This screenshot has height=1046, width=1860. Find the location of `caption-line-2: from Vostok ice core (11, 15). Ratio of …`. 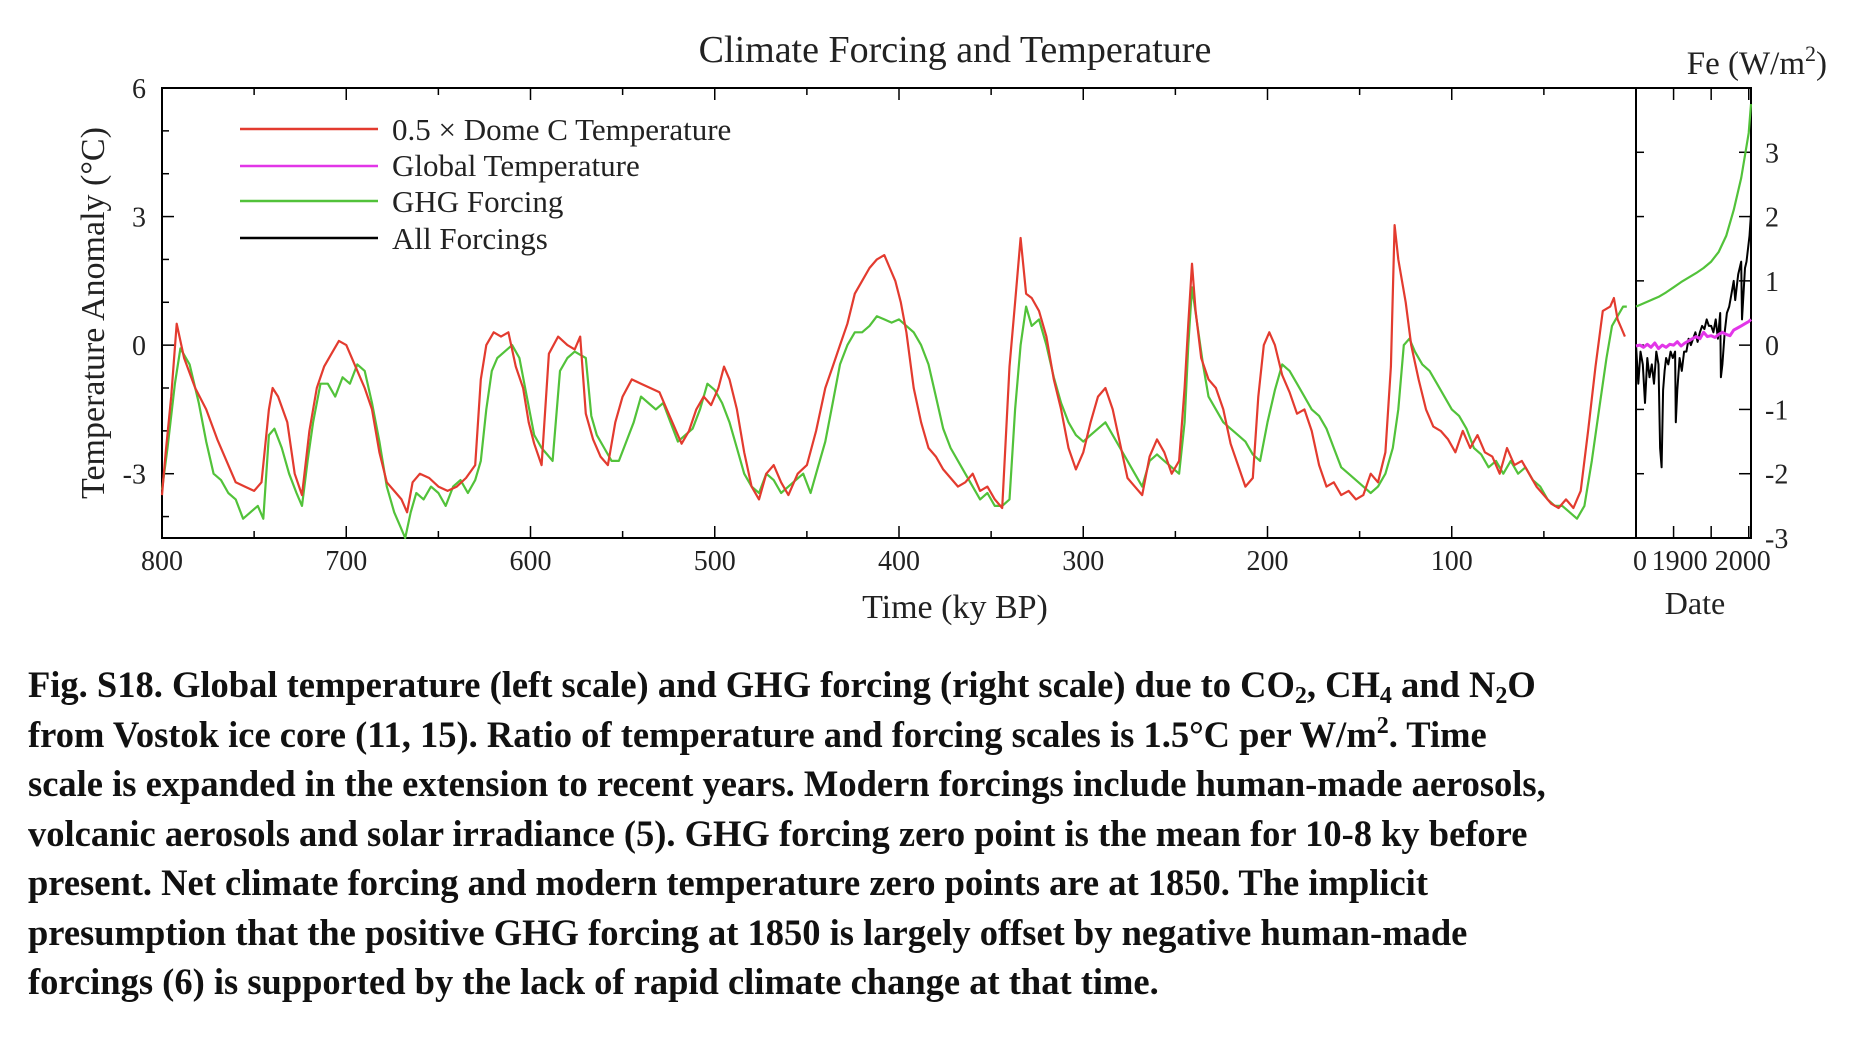

caption-line-2: from Vostok ice core (11, 15). Ratio of … is located at coordinates (757, 733).